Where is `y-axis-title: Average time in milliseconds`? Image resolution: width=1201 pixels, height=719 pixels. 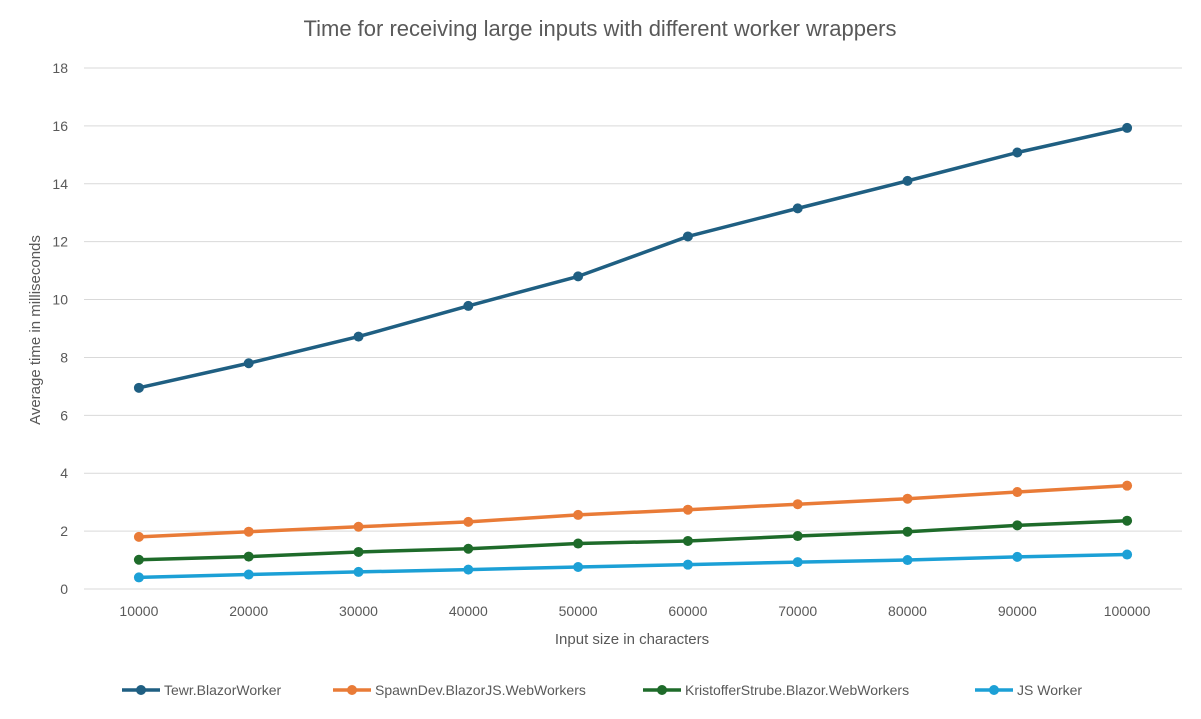
y-axis-title: Average time in milliseconds is located at coordinates (35, 330).